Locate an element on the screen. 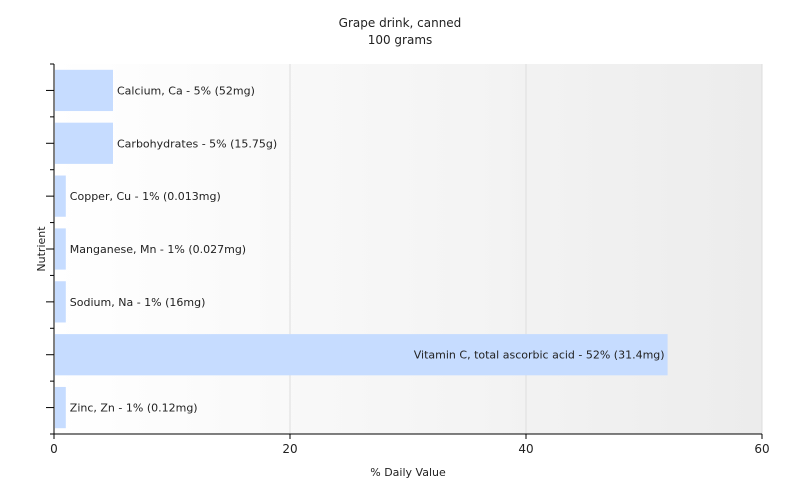 This screenshot has width=800, height=504. bar-label: Carbohydrates - 5% (15.75g) is located at coordinates (197, 143).